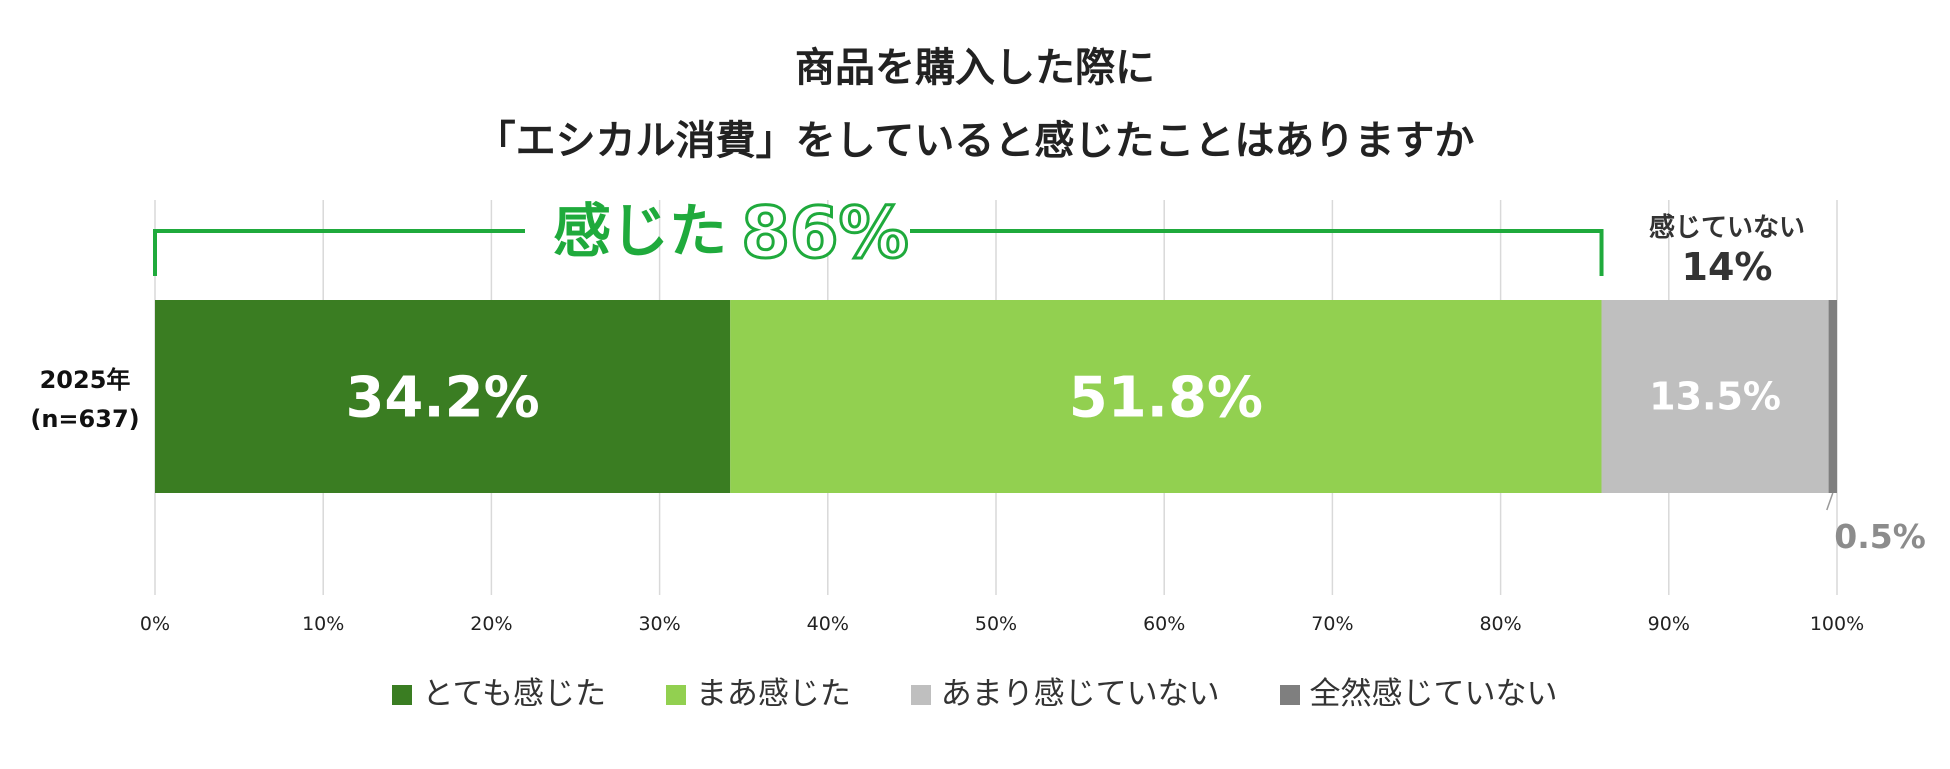 This screenshot has width=1950, height=769. What do you see at coordinates (339, 252) in the screenshot?
I see `bracket-left` at bounding box center [339, 252].